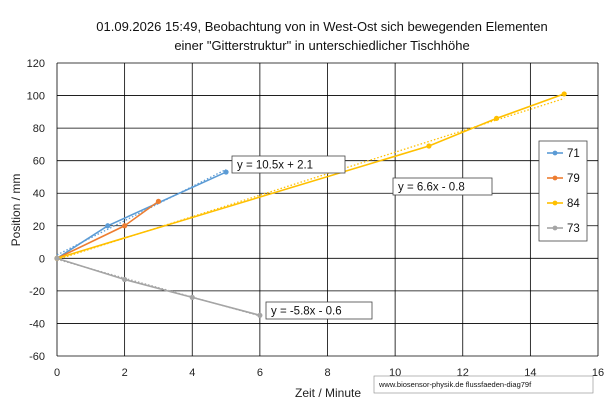 The width and height of the screenshot is (615, 414). I want to click on legend: 71 79 84 73, so click(563, 191).